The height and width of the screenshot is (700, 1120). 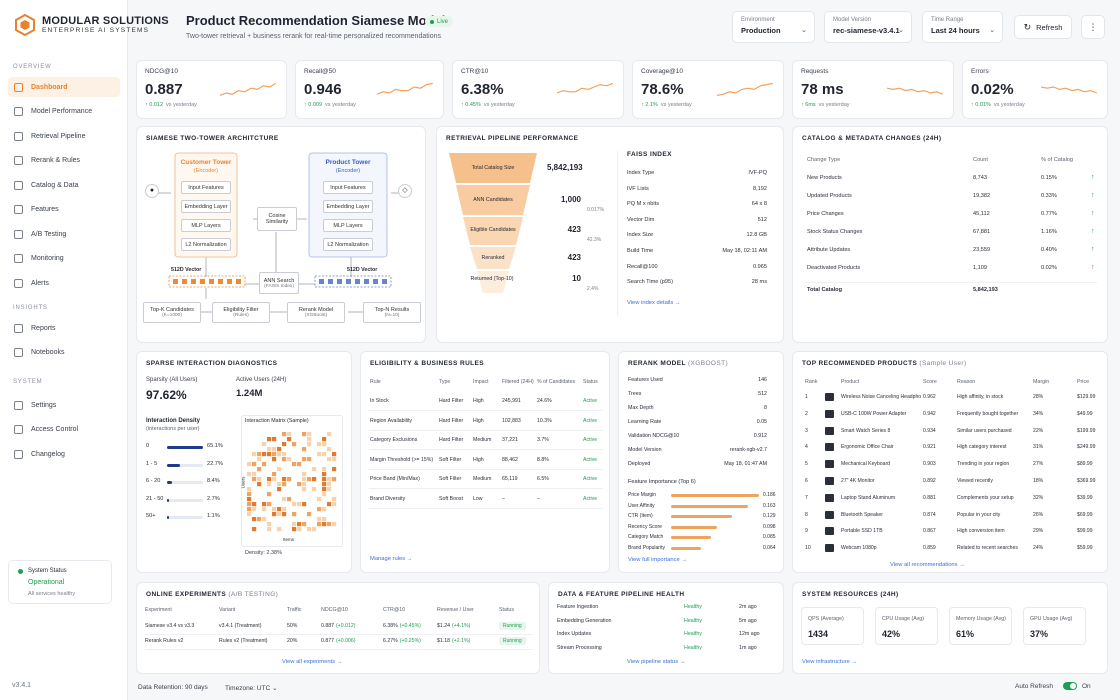 I want to click on nav-item-retrieval-pipeline: Retrieval Pipeline, so click(x=64, y=136).